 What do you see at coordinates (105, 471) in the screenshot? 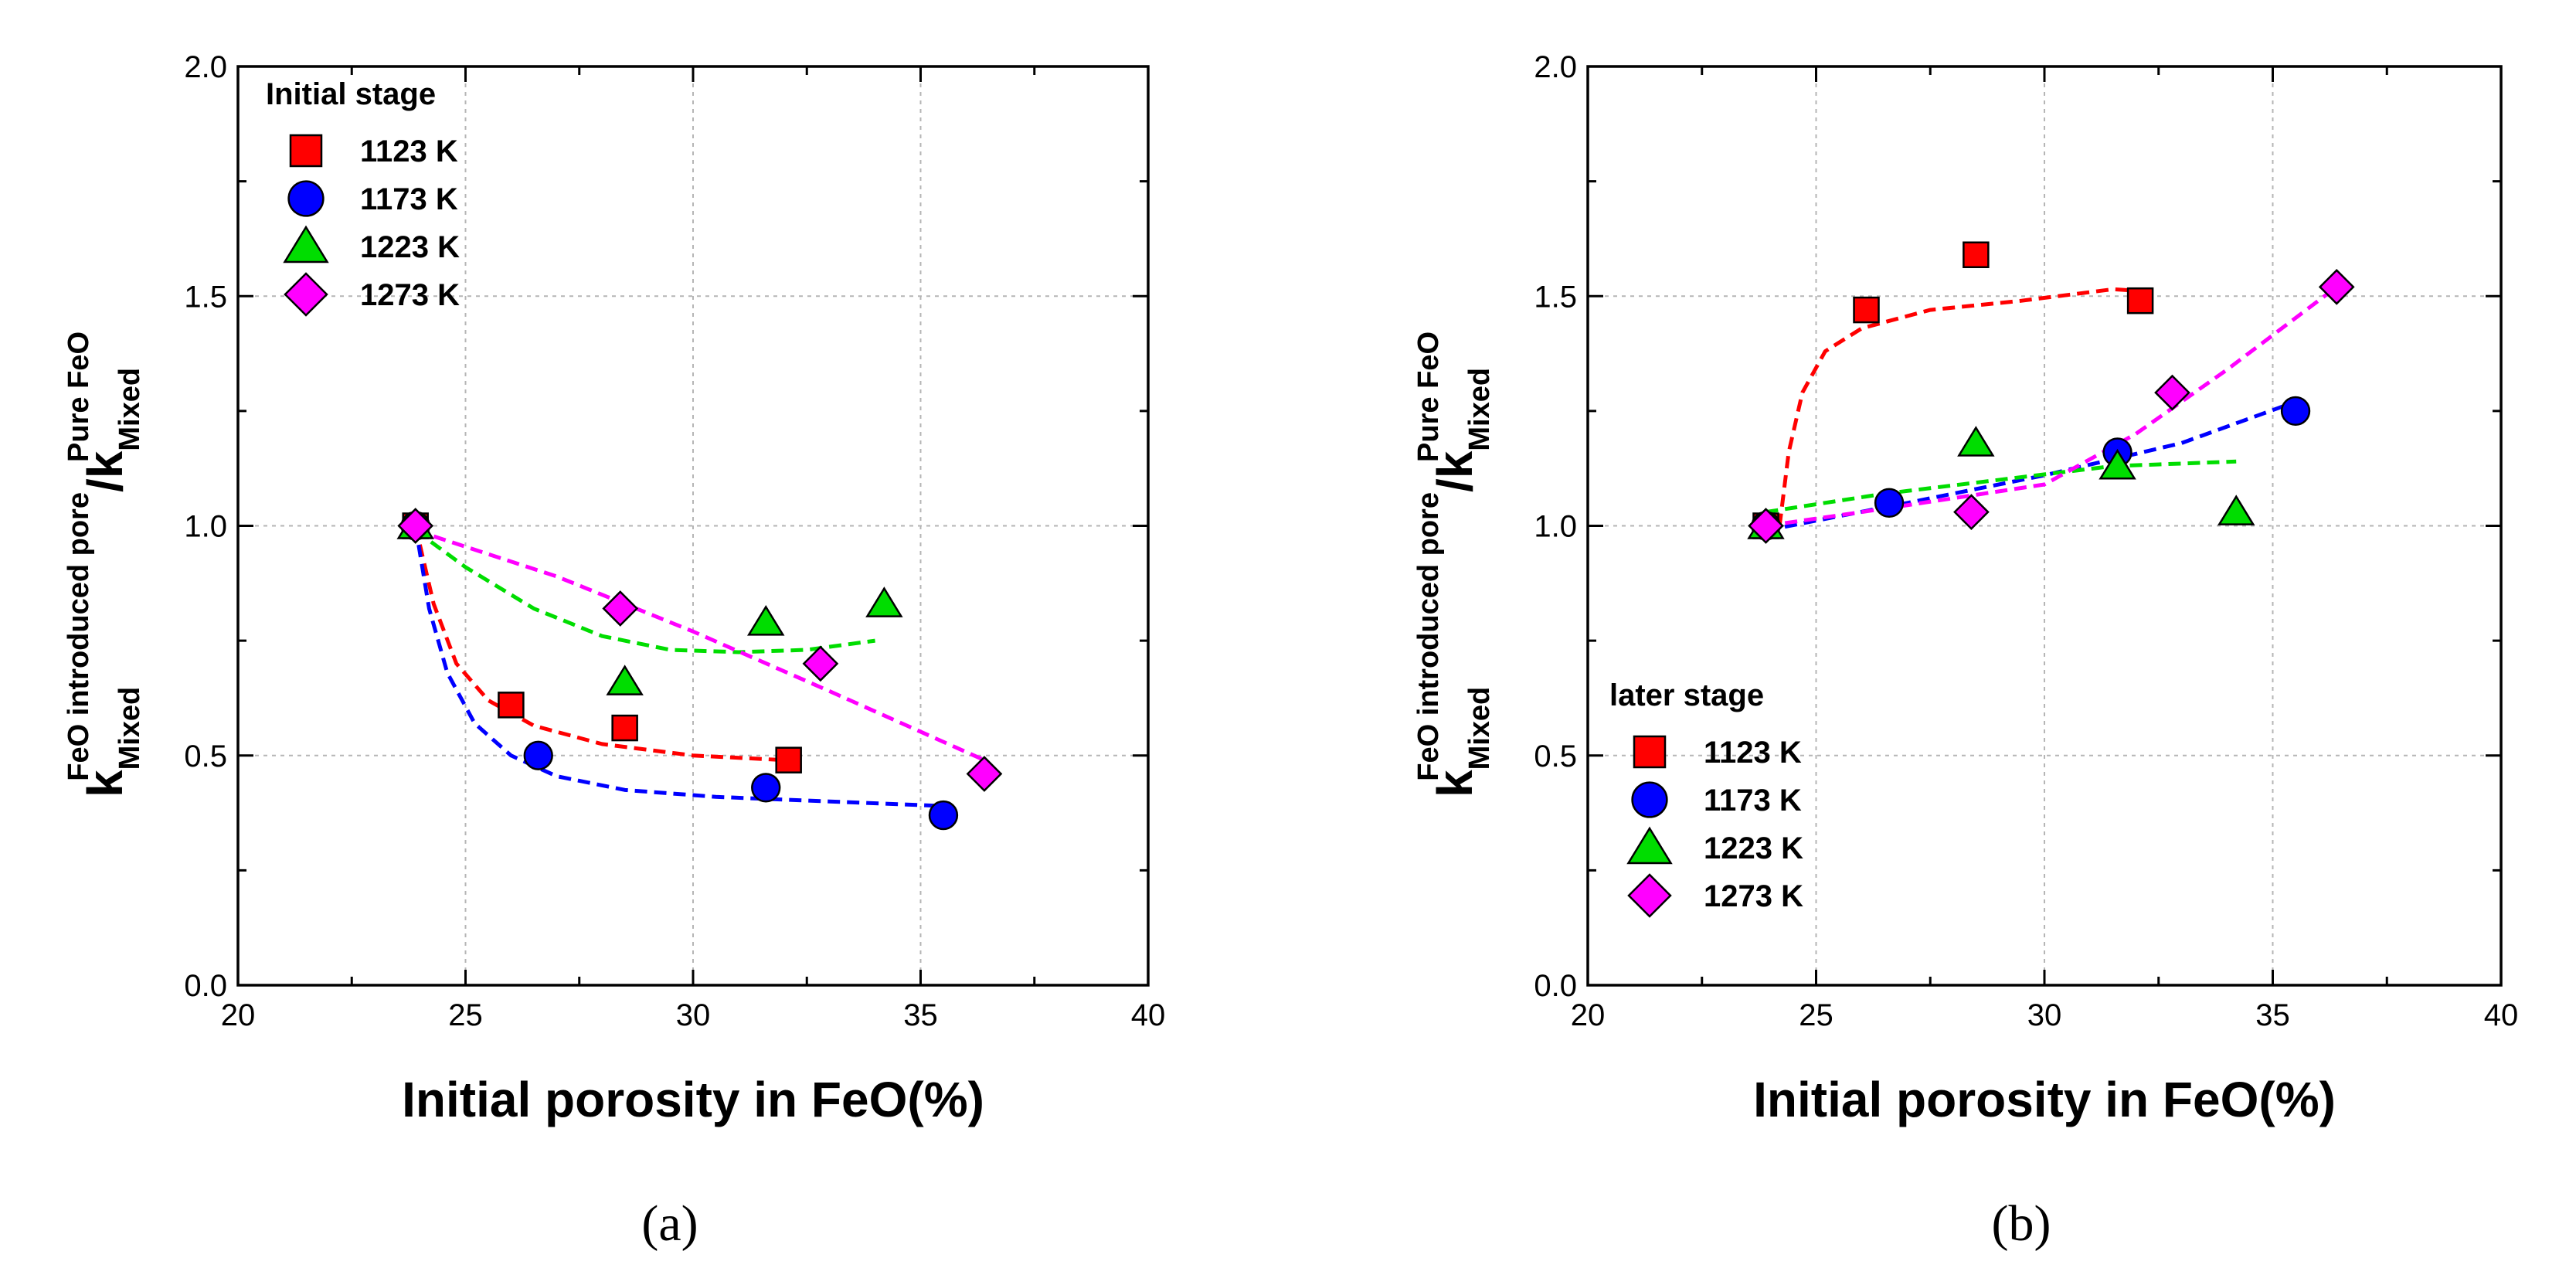
I see `panel-a-ylabel-slash: /k` at bounding box center [105, 471].